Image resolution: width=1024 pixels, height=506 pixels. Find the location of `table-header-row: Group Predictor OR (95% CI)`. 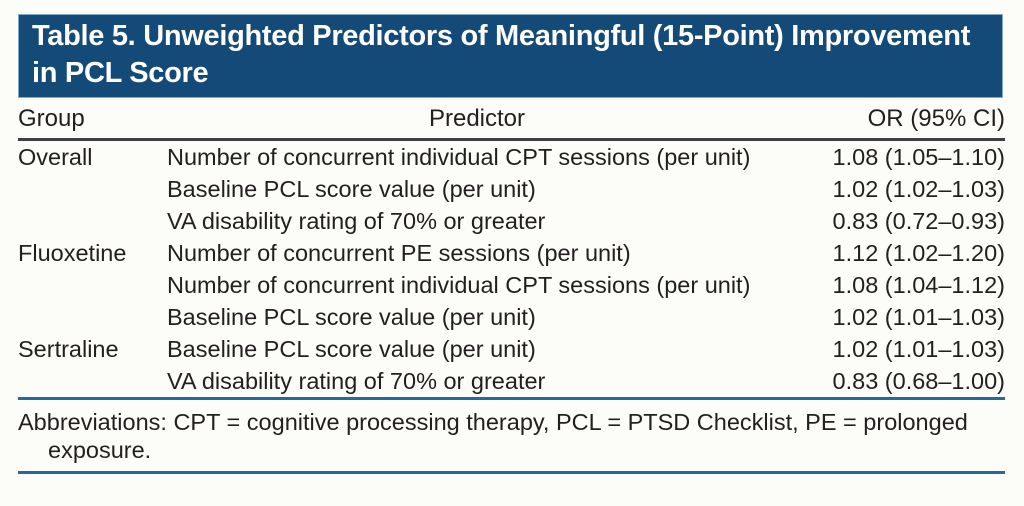

table-header-row: Group Predictor OR (95% CI) is located at coordinates (511, 119).